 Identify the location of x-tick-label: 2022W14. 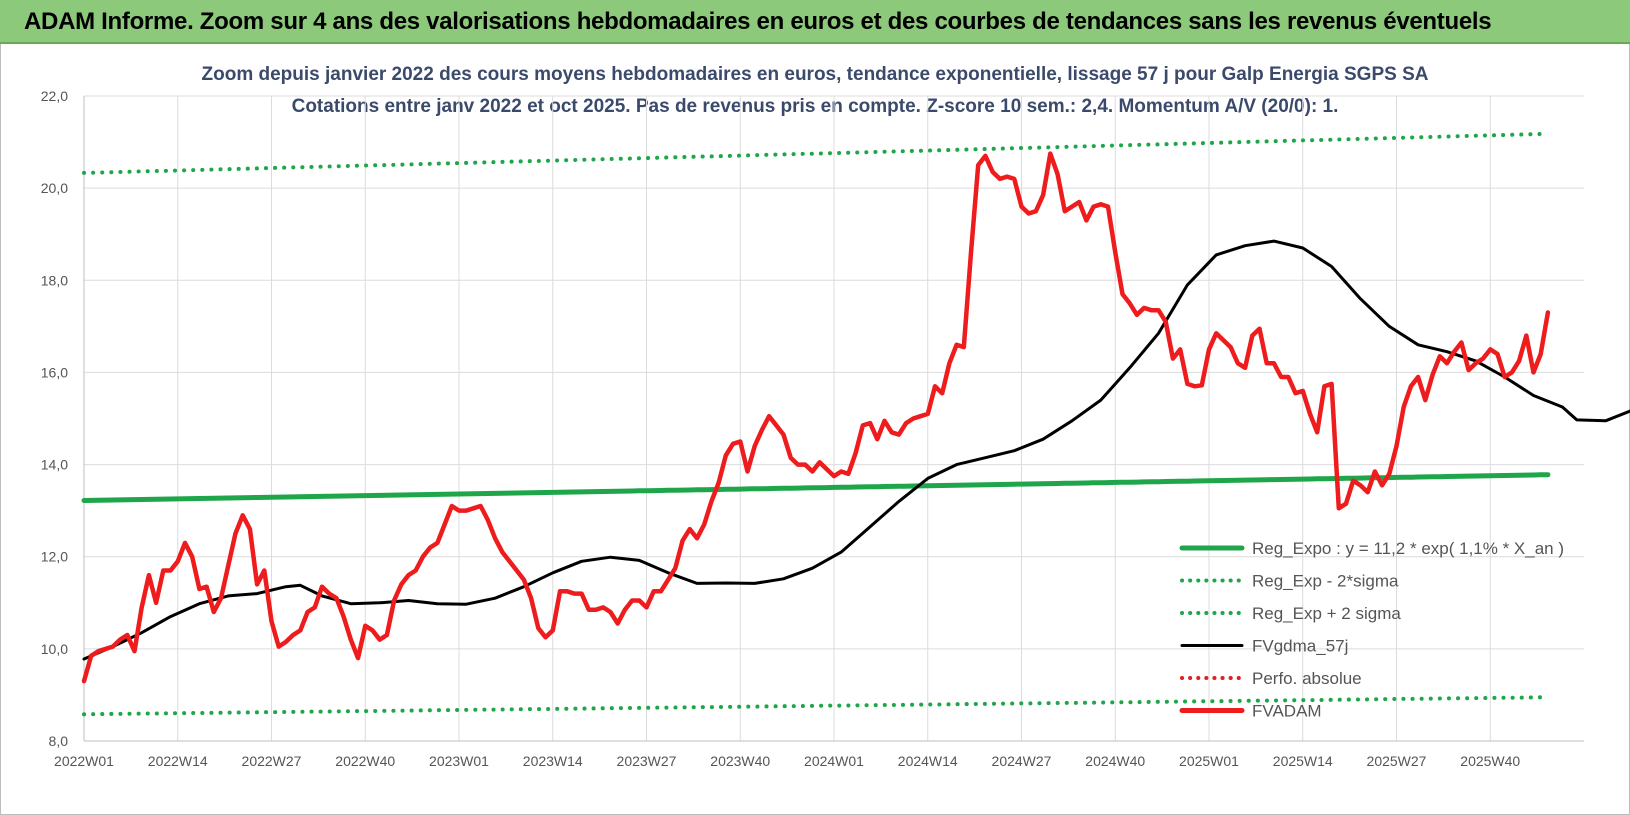
(178, 761).